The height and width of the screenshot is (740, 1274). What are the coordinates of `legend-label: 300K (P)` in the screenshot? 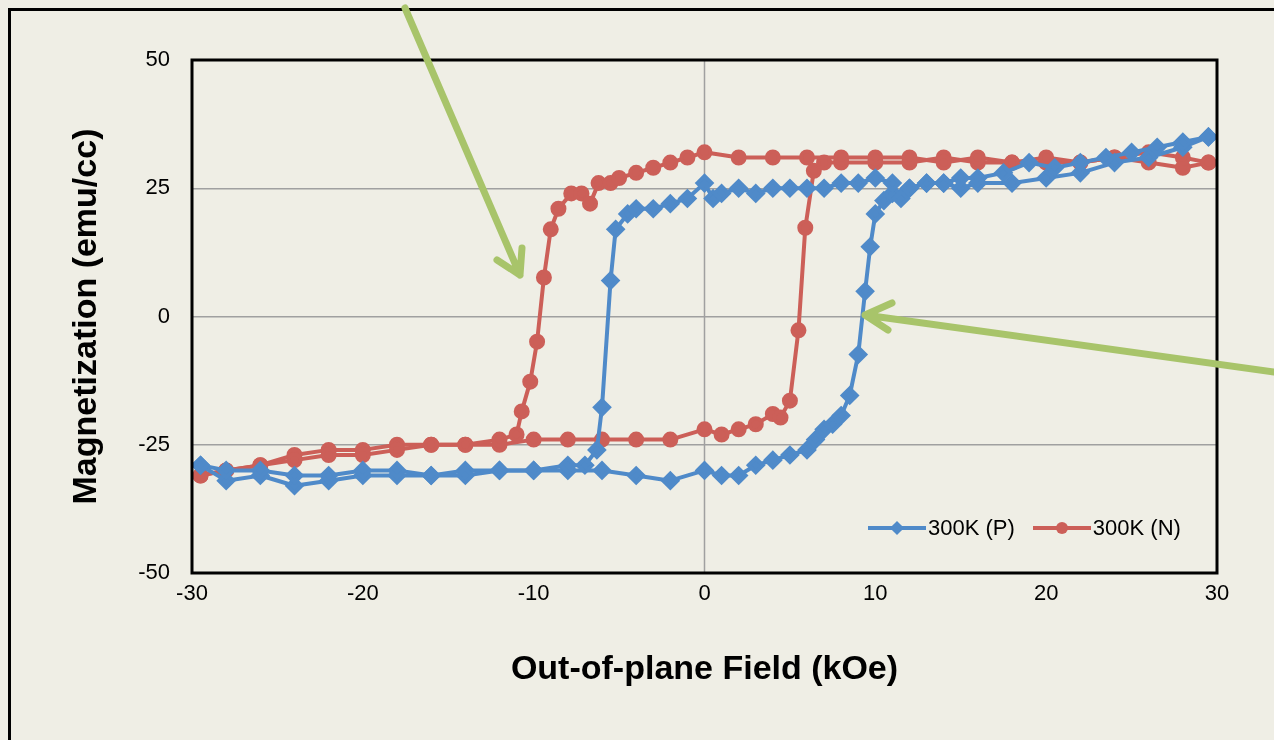 It's located at (971, 528).